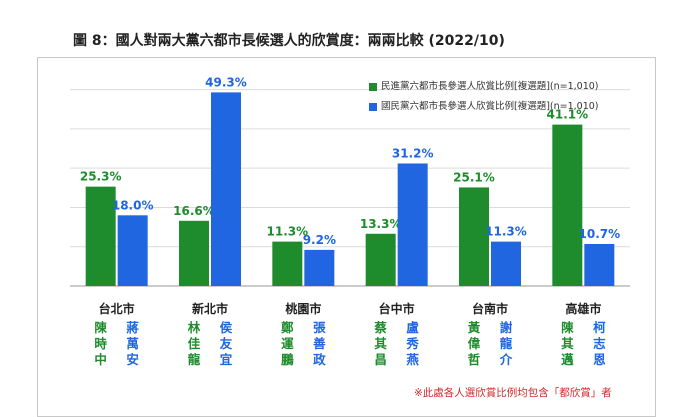  I want to click on category-label: 台南市, so click(489, 309).